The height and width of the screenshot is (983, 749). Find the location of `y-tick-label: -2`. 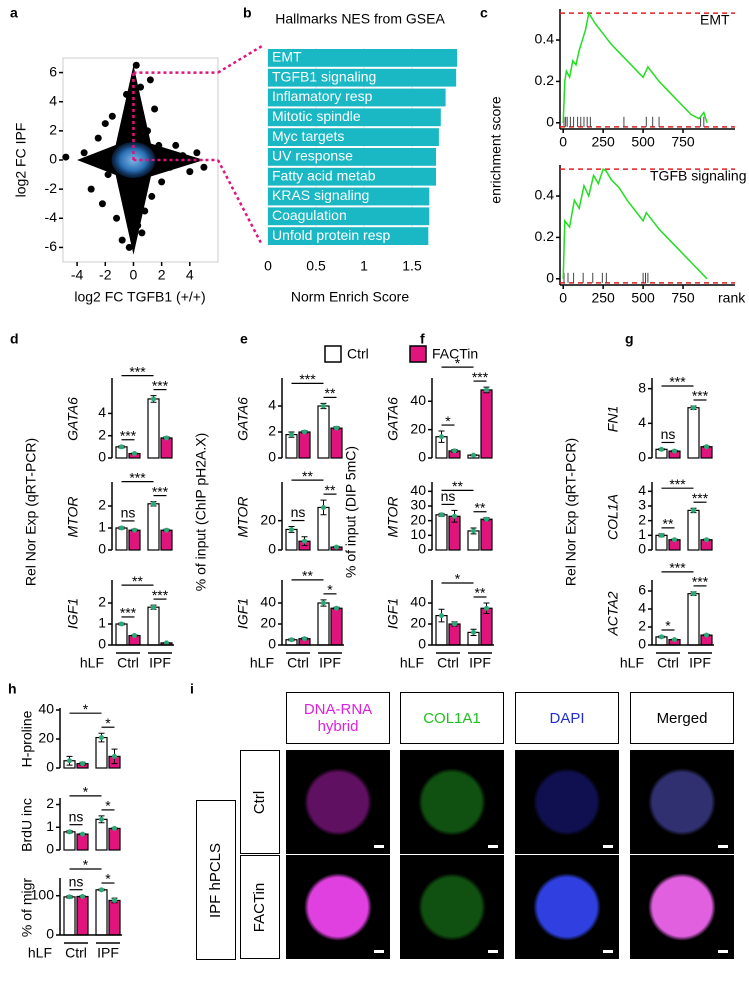

y-tick-label: -2 is located at coordinates (51, 188).